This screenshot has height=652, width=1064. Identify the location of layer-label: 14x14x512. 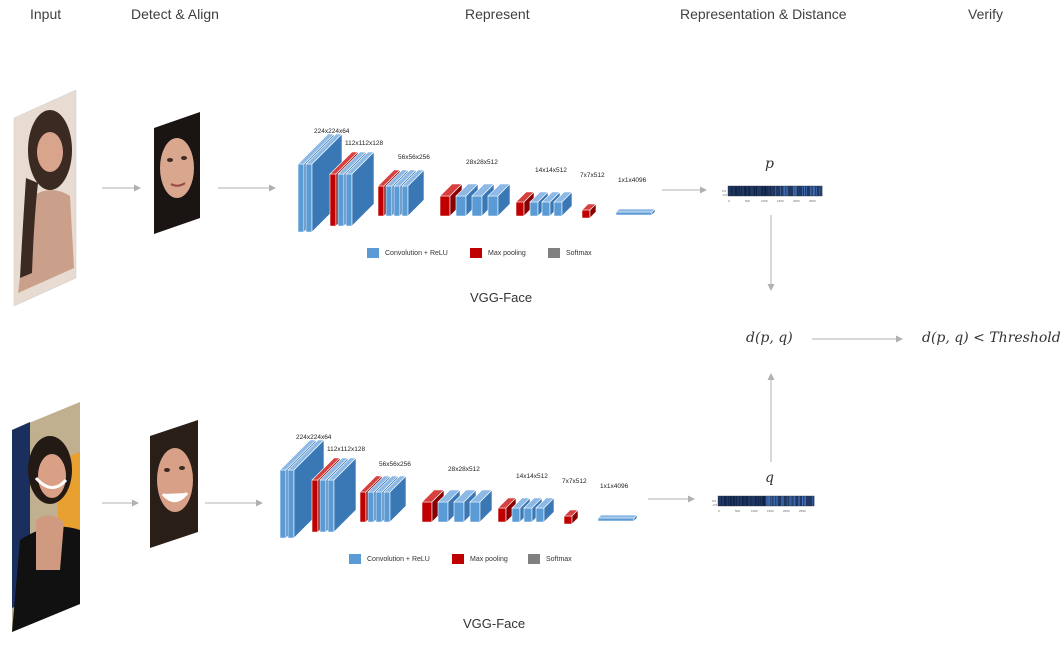
(532, 476).